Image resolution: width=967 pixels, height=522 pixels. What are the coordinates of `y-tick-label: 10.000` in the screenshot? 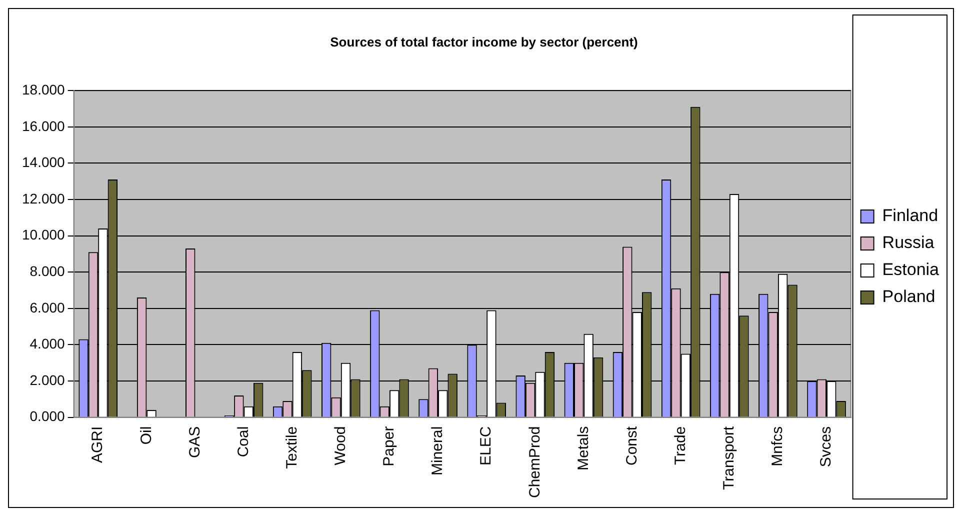 It's located at (44, 234).